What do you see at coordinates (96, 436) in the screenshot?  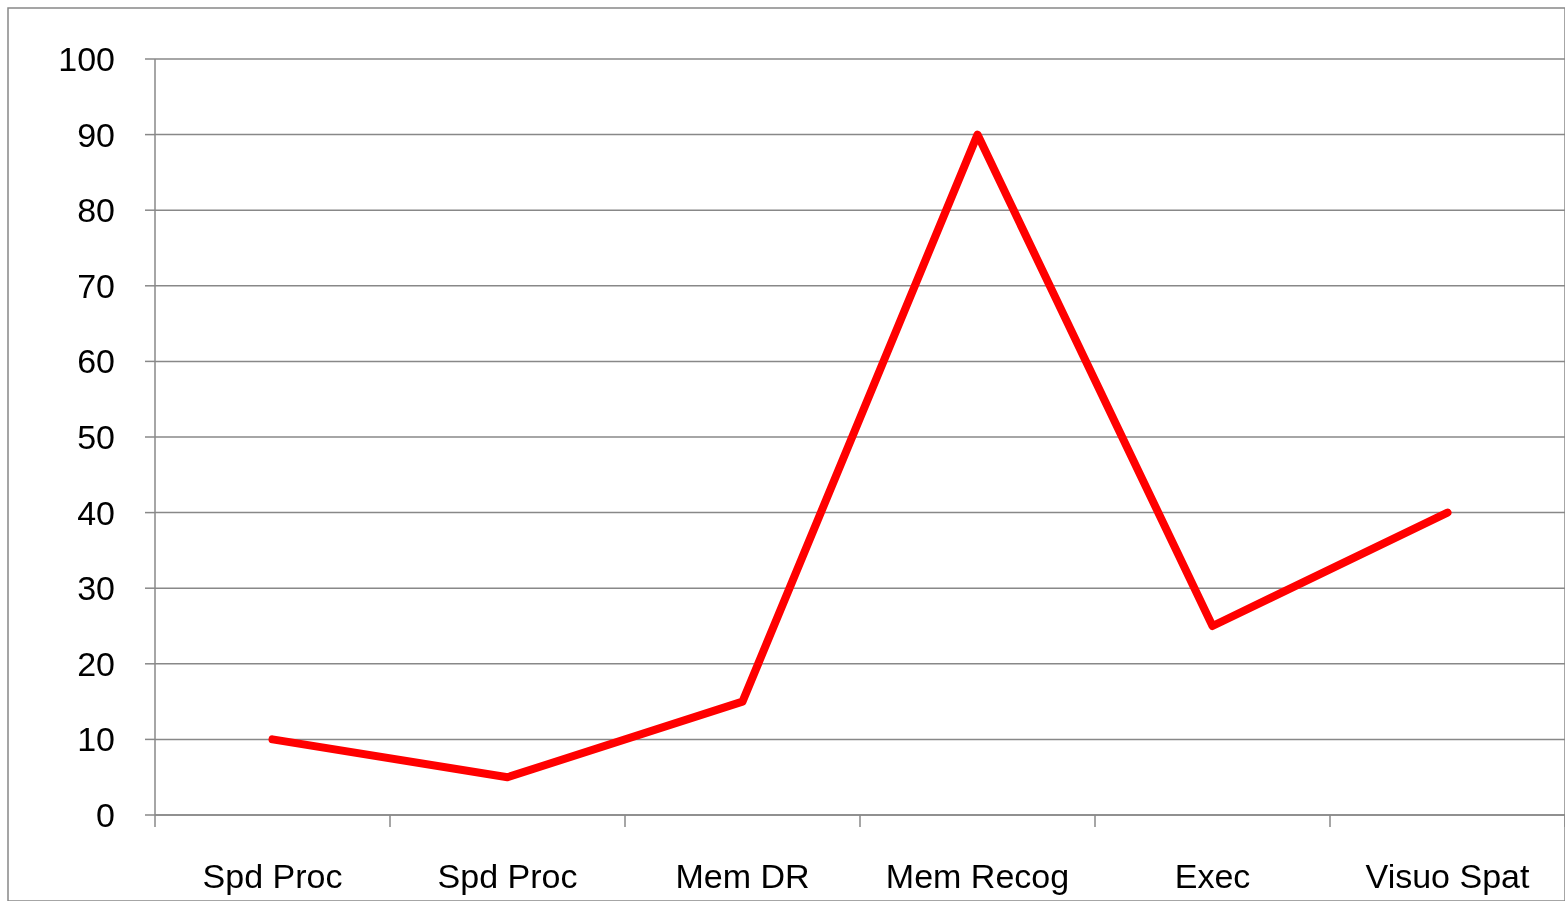 I see `y-tick-label: 50` at bounding box center [96, 436].